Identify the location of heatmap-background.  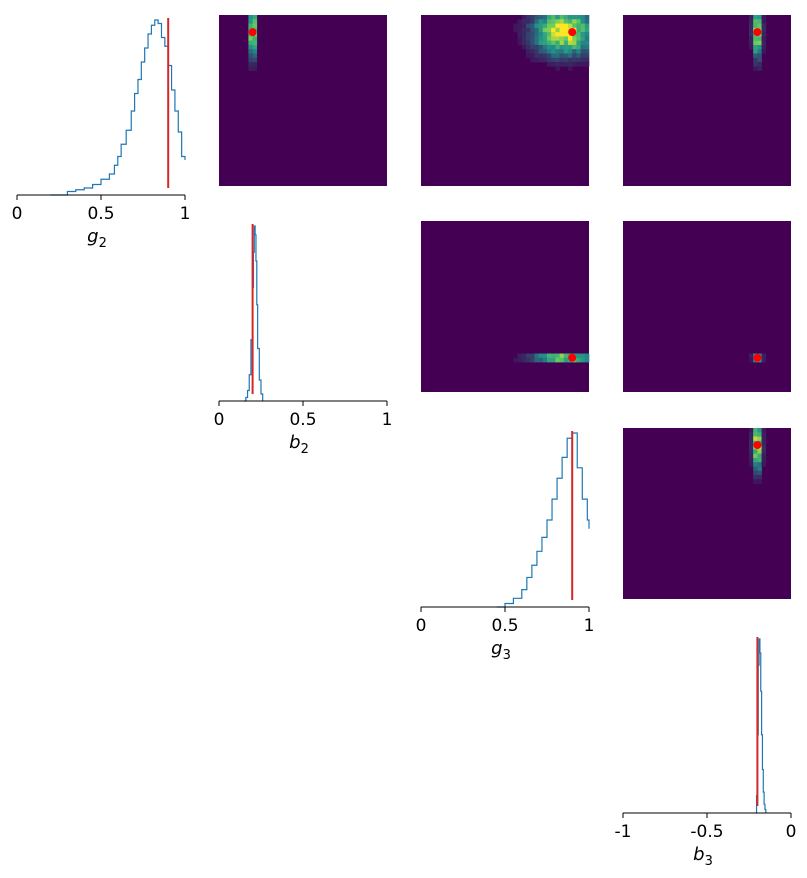
(303, 100).